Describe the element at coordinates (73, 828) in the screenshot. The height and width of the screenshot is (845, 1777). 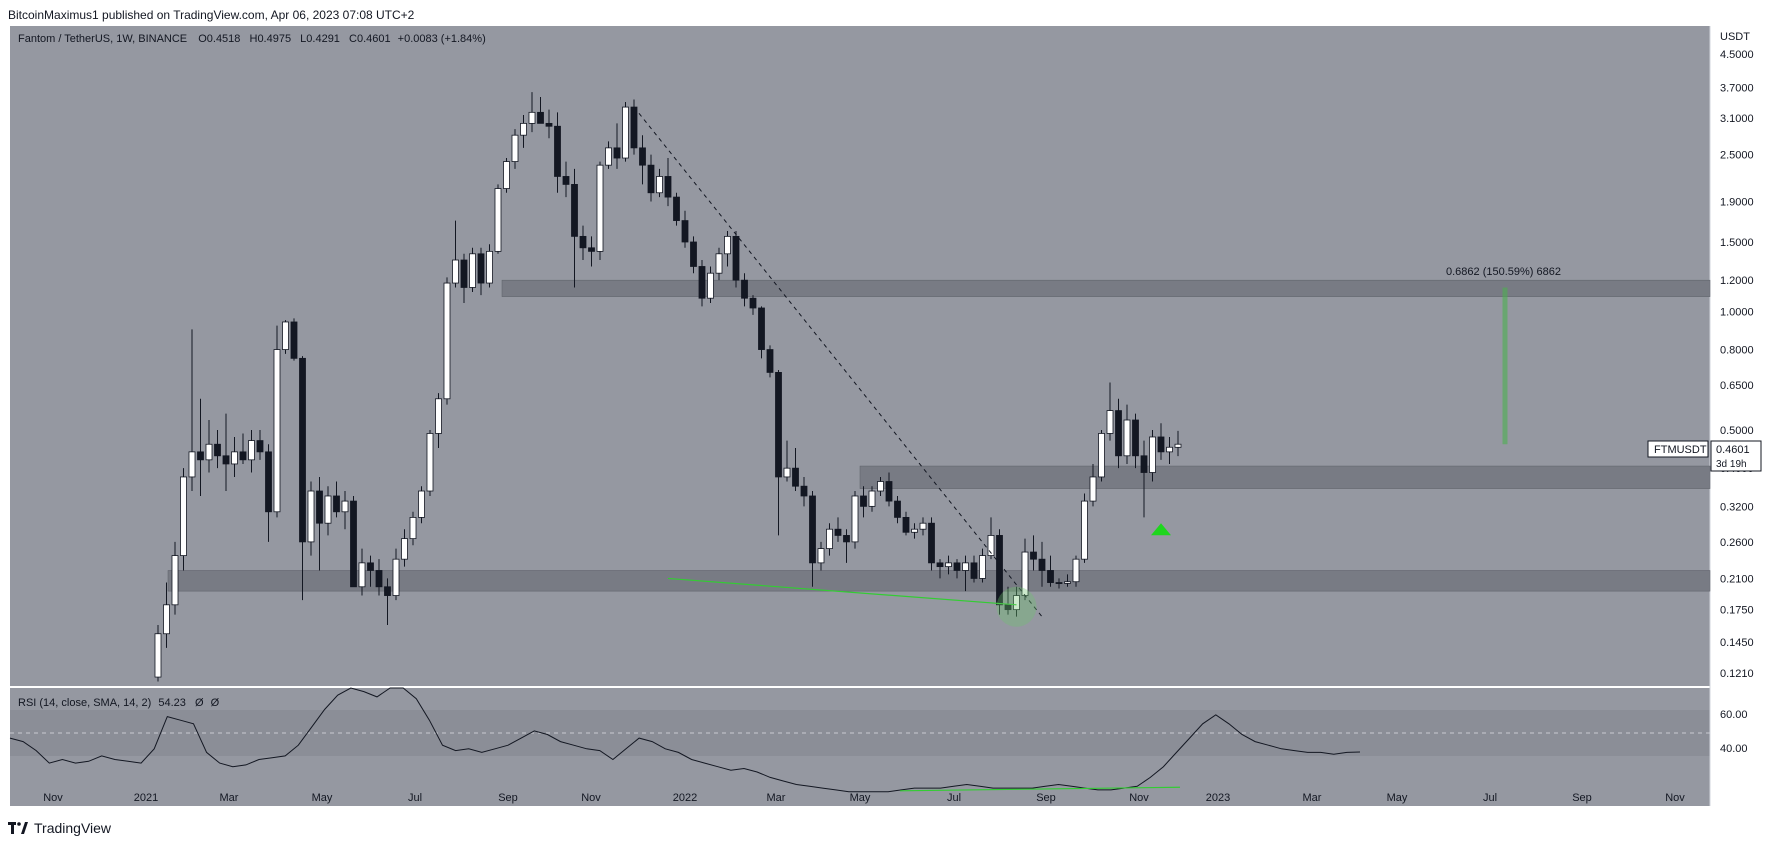
I see `footer-brand: TradingView` at that location.